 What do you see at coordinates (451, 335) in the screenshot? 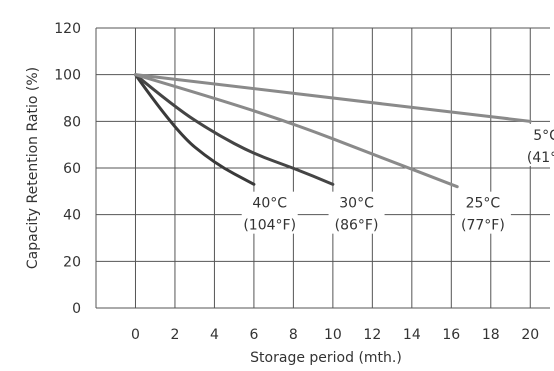
I see `x-tick-label: 16` at bounding box center [451, 335].